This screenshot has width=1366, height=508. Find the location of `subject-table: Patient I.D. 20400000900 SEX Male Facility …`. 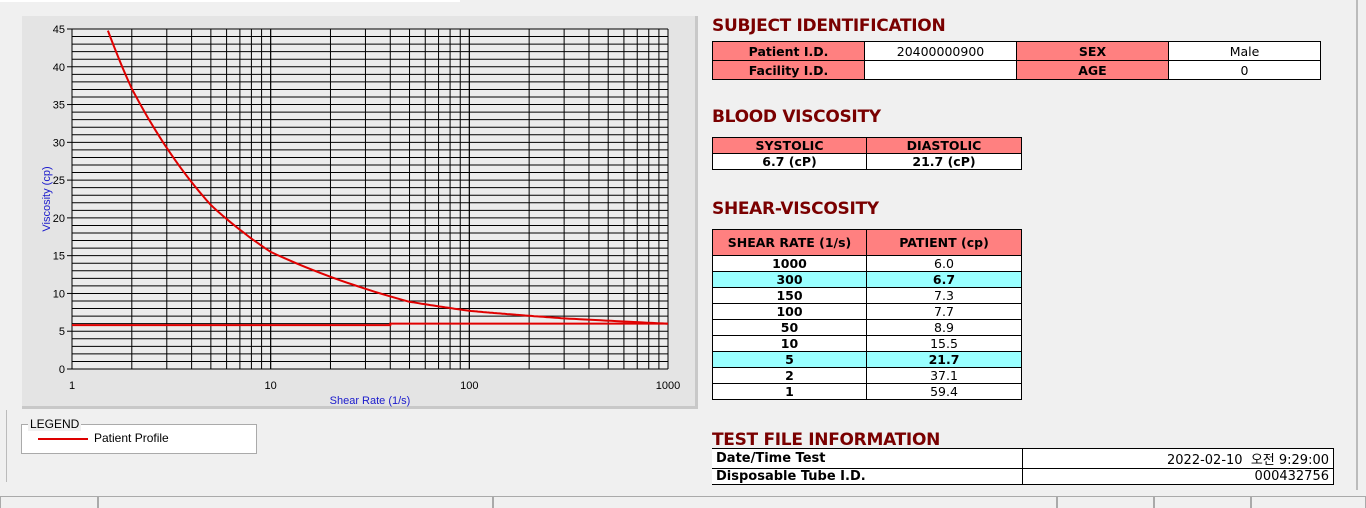

subject-table: Patient I.D. 20400000900 SEX Male Facility … is located at coordinates (1016, 60).